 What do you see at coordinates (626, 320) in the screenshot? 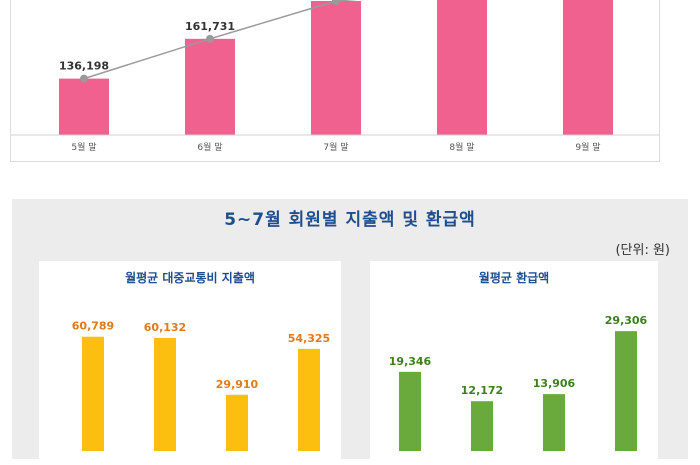
I see `data-label: 29,306` at bounding box center [626, 320].